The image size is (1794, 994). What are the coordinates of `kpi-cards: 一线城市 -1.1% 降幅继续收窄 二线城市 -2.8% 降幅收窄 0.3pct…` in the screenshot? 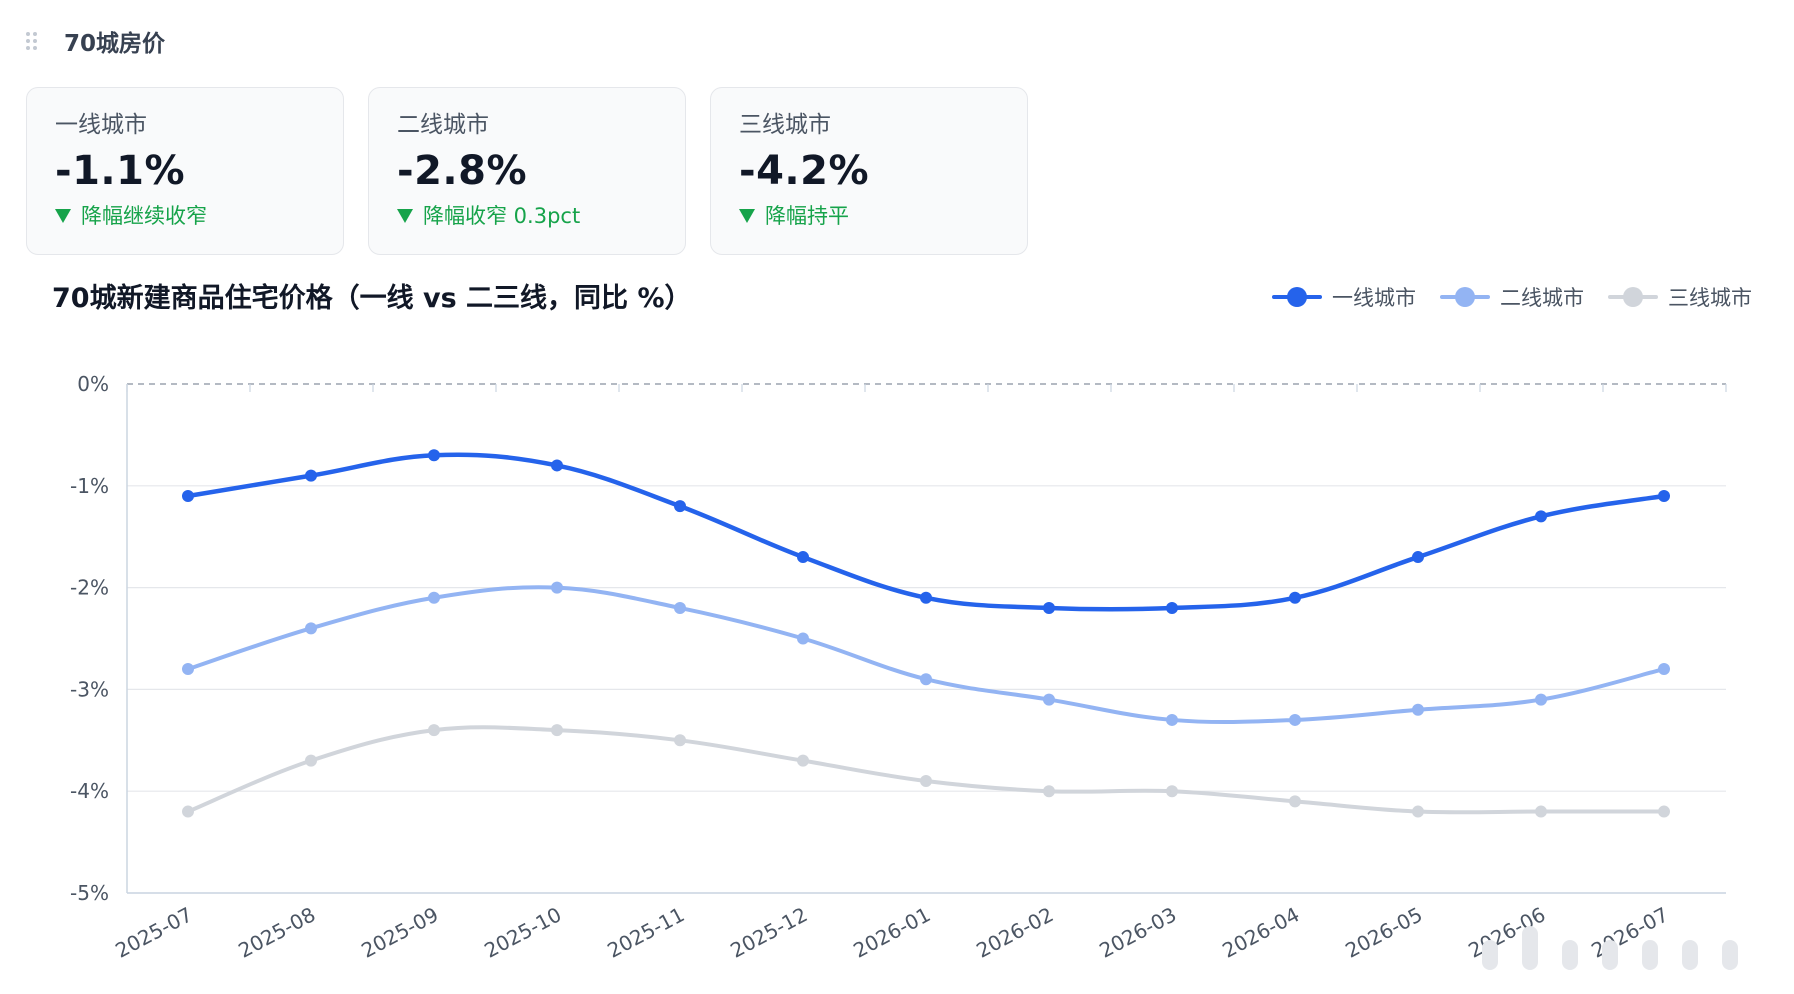 It's located at (527, 171).